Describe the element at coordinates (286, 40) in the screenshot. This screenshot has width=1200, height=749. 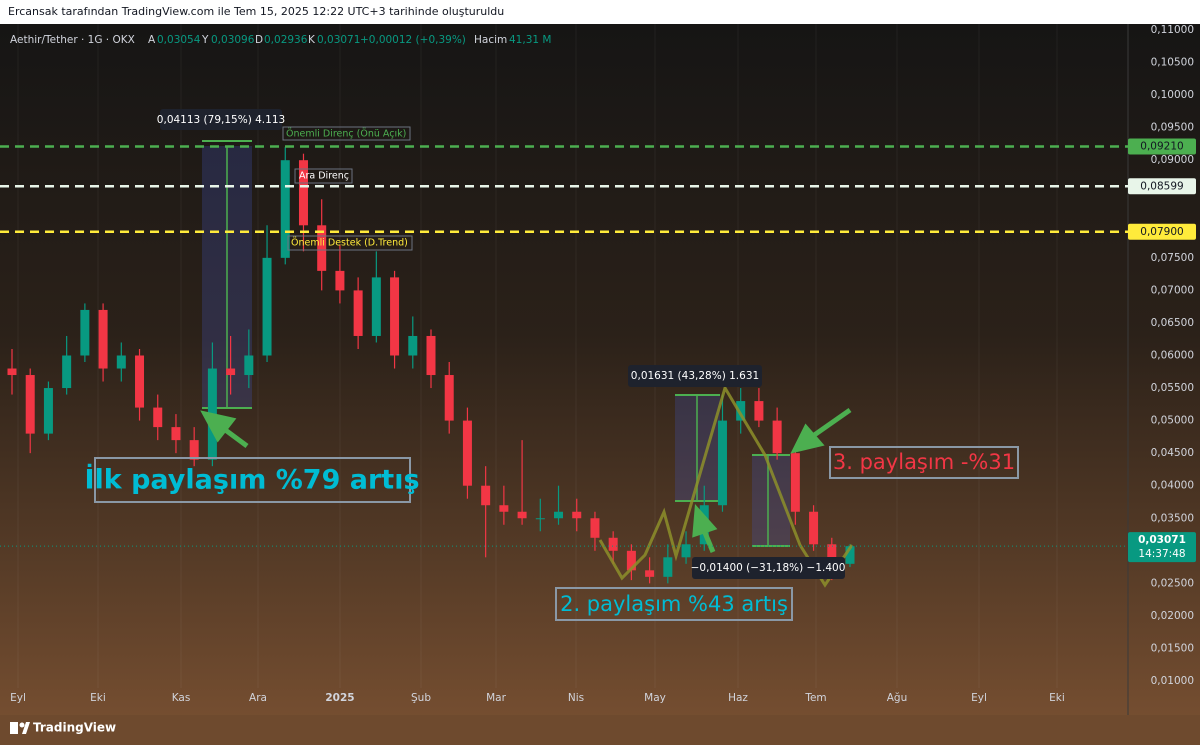
I see `legend-value: 0,02936` at that location.